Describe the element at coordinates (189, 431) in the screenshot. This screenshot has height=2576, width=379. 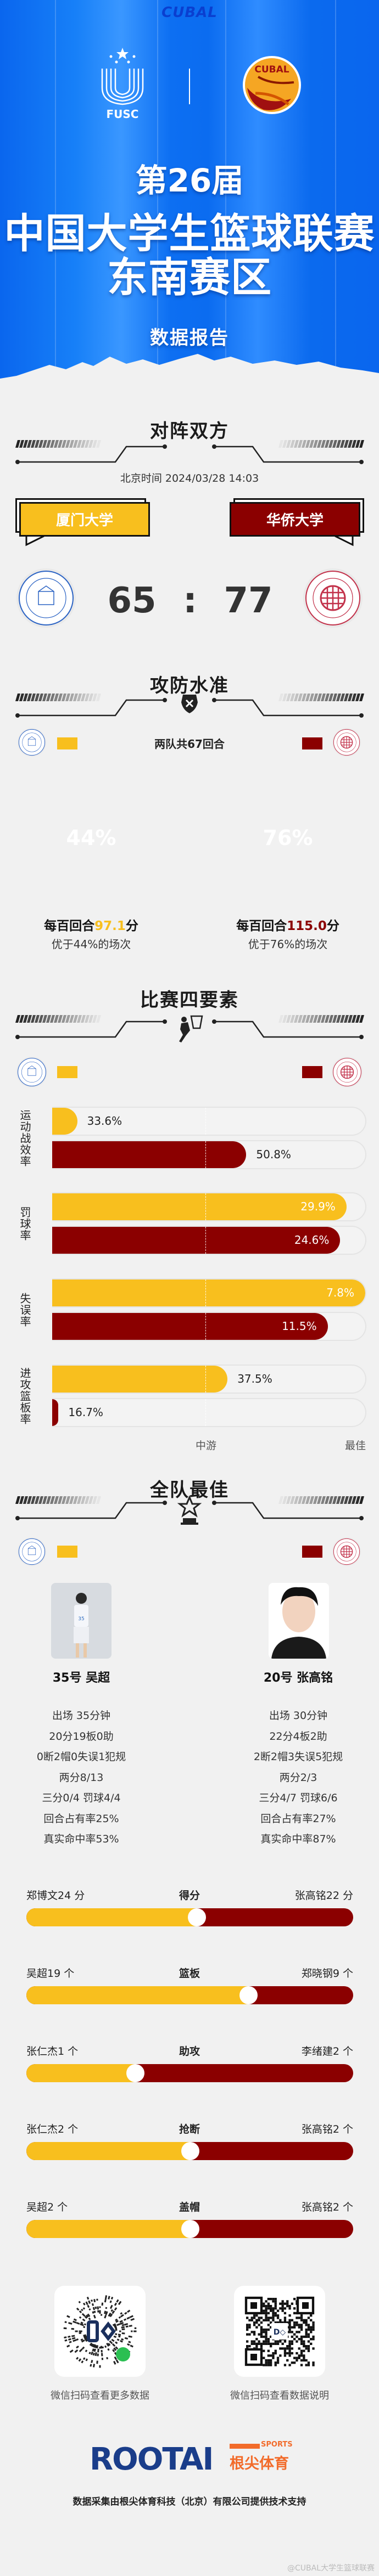
I see `matchup-section-title: 对阵双方` at that location.